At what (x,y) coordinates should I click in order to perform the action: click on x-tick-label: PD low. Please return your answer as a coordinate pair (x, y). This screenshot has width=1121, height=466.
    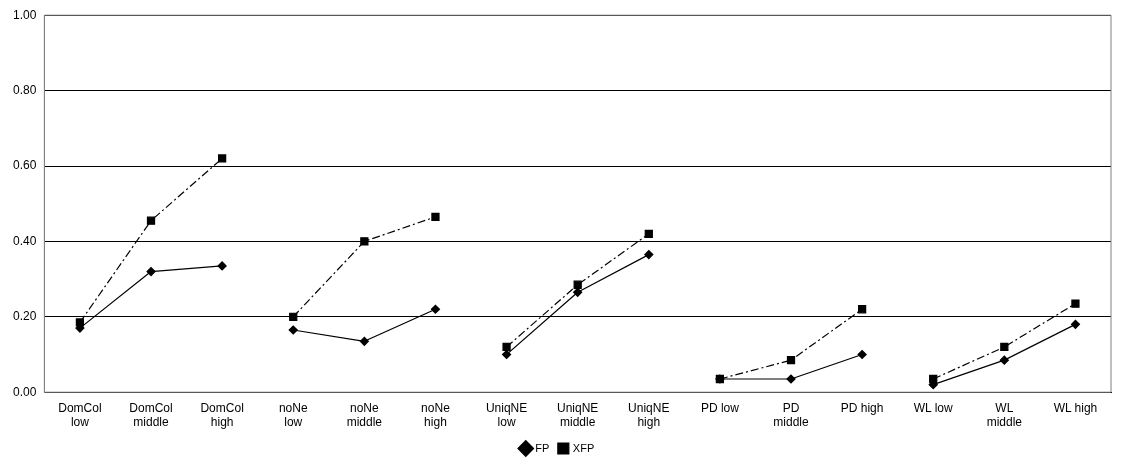
    Looking at the image, I should click on (720, 407).